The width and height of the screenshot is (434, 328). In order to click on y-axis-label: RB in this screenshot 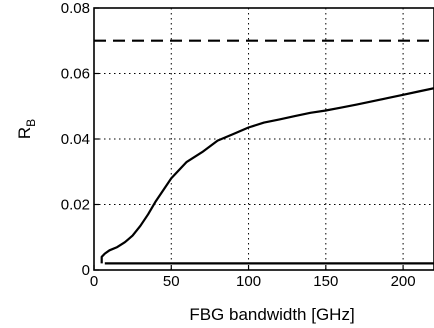, I will do `click(26, 129)`.